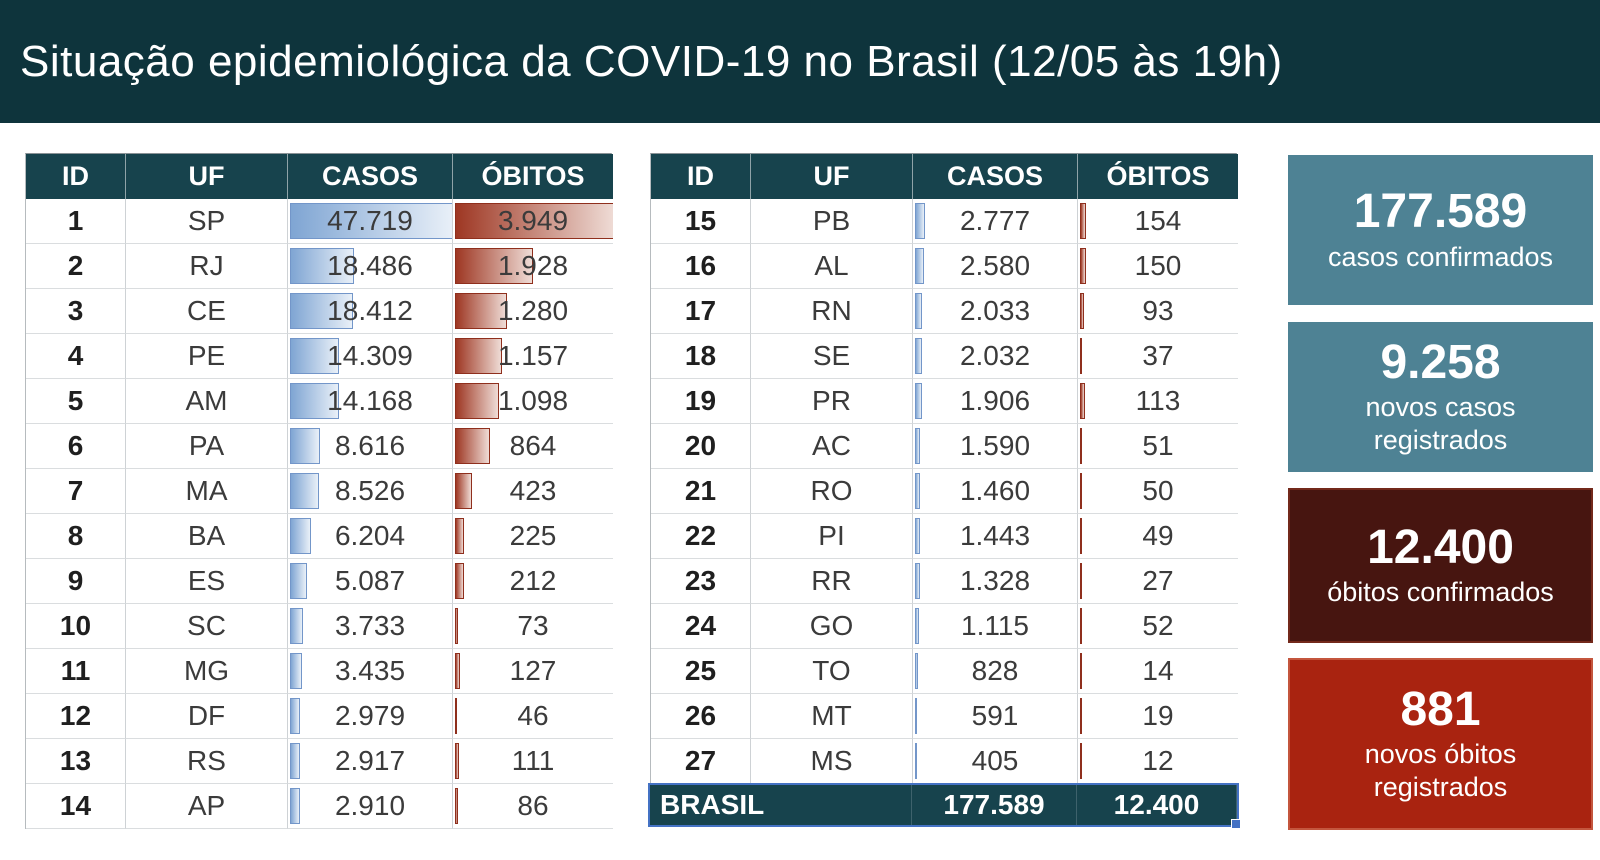 This screenshot has height=860, width=1600. What do you see at coordinates (533, 536) in the screenshot?
I see `cell-obitos: 225` at bounding box center [533, 536].